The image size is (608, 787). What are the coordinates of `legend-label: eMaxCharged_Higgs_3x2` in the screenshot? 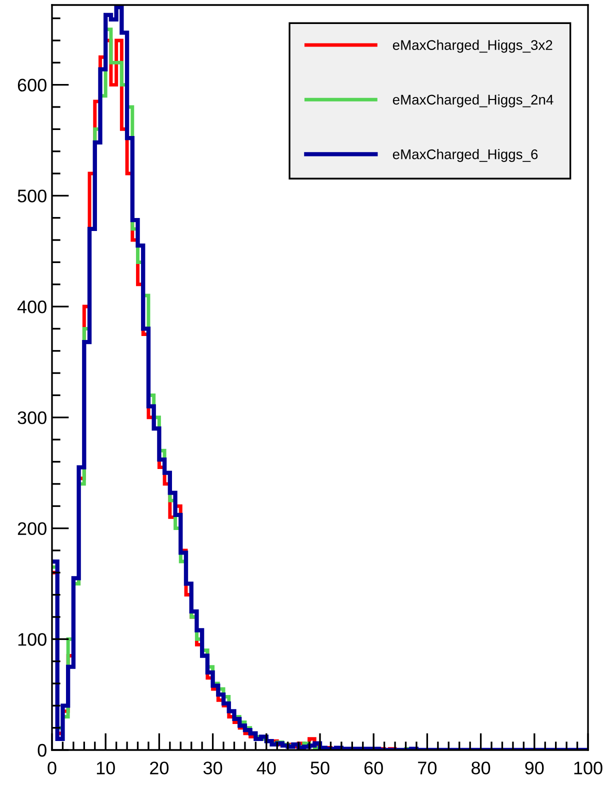 It's located at (472, 46).